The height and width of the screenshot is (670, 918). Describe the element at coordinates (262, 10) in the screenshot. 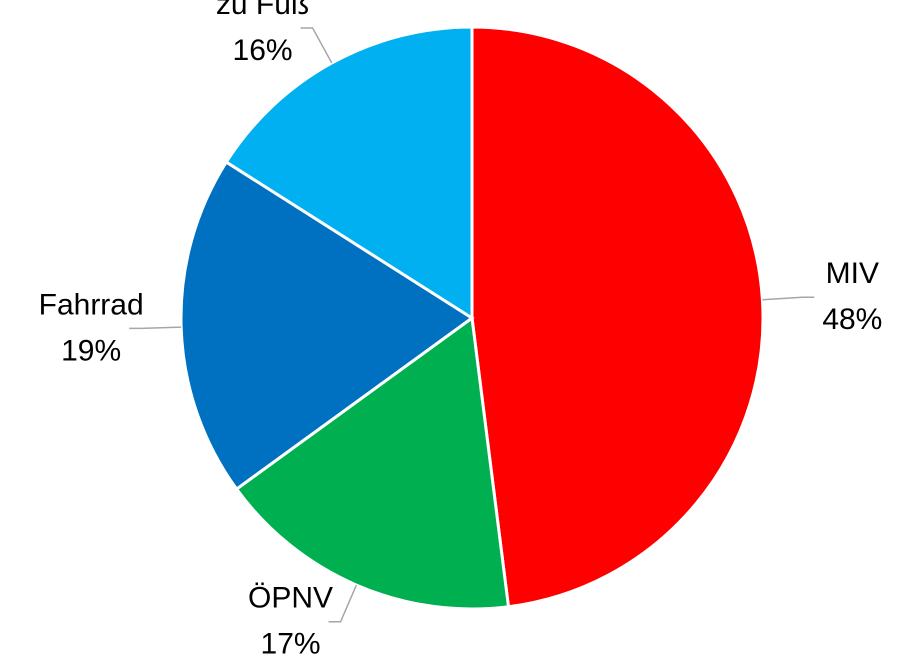

I see `slice-label: zu Fuß` at that location.